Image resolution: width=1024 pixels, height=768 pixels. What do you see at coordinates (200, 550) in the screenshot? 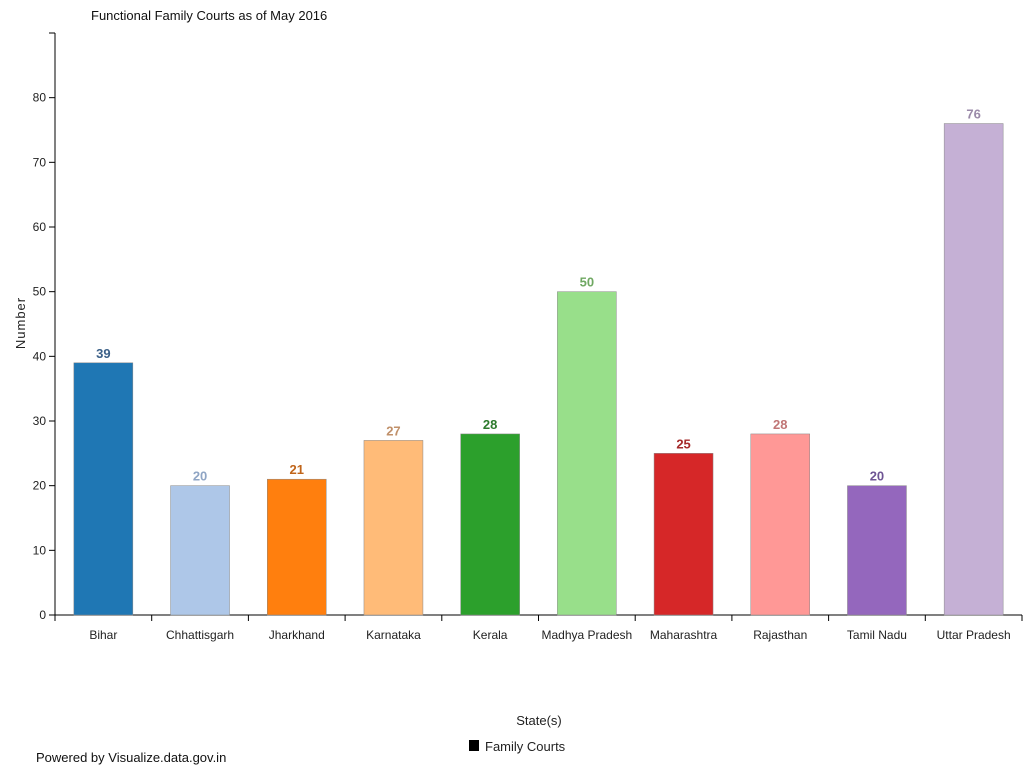
I see `bar-chhattisgarh` at bounding box center [200, 550].